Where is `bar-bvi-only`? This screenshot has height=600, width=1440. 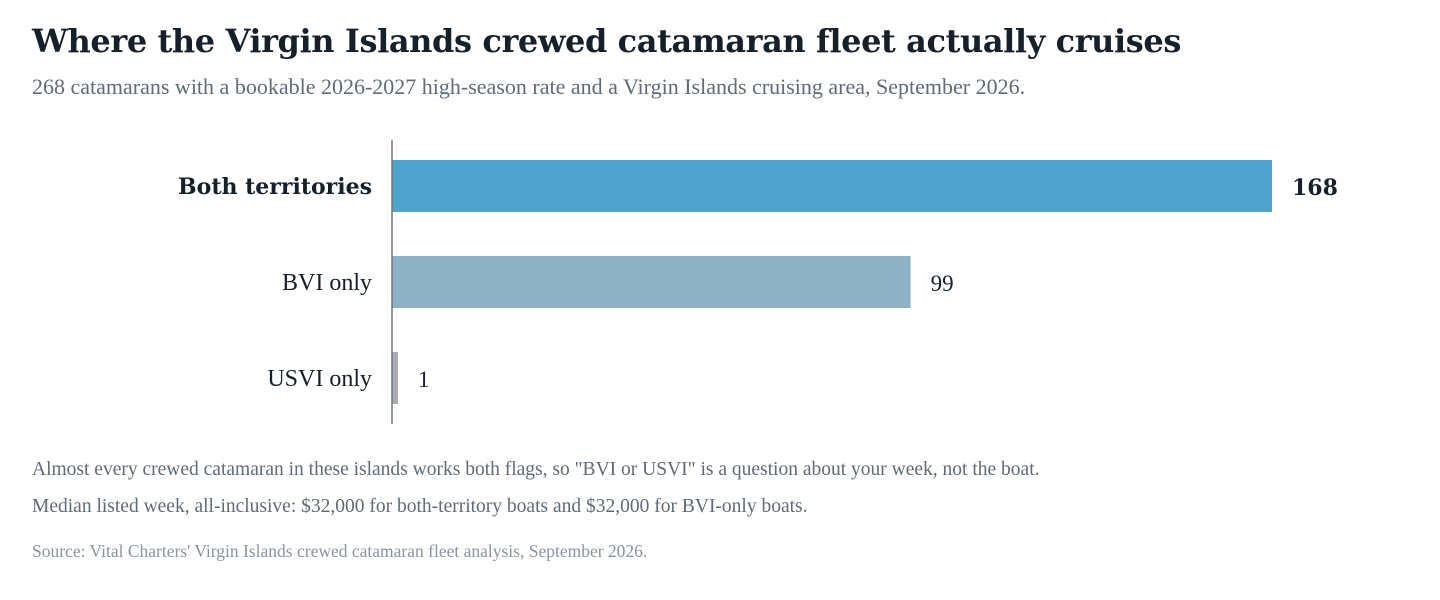 bar-bvi-only is located at coordinates (651, 282).